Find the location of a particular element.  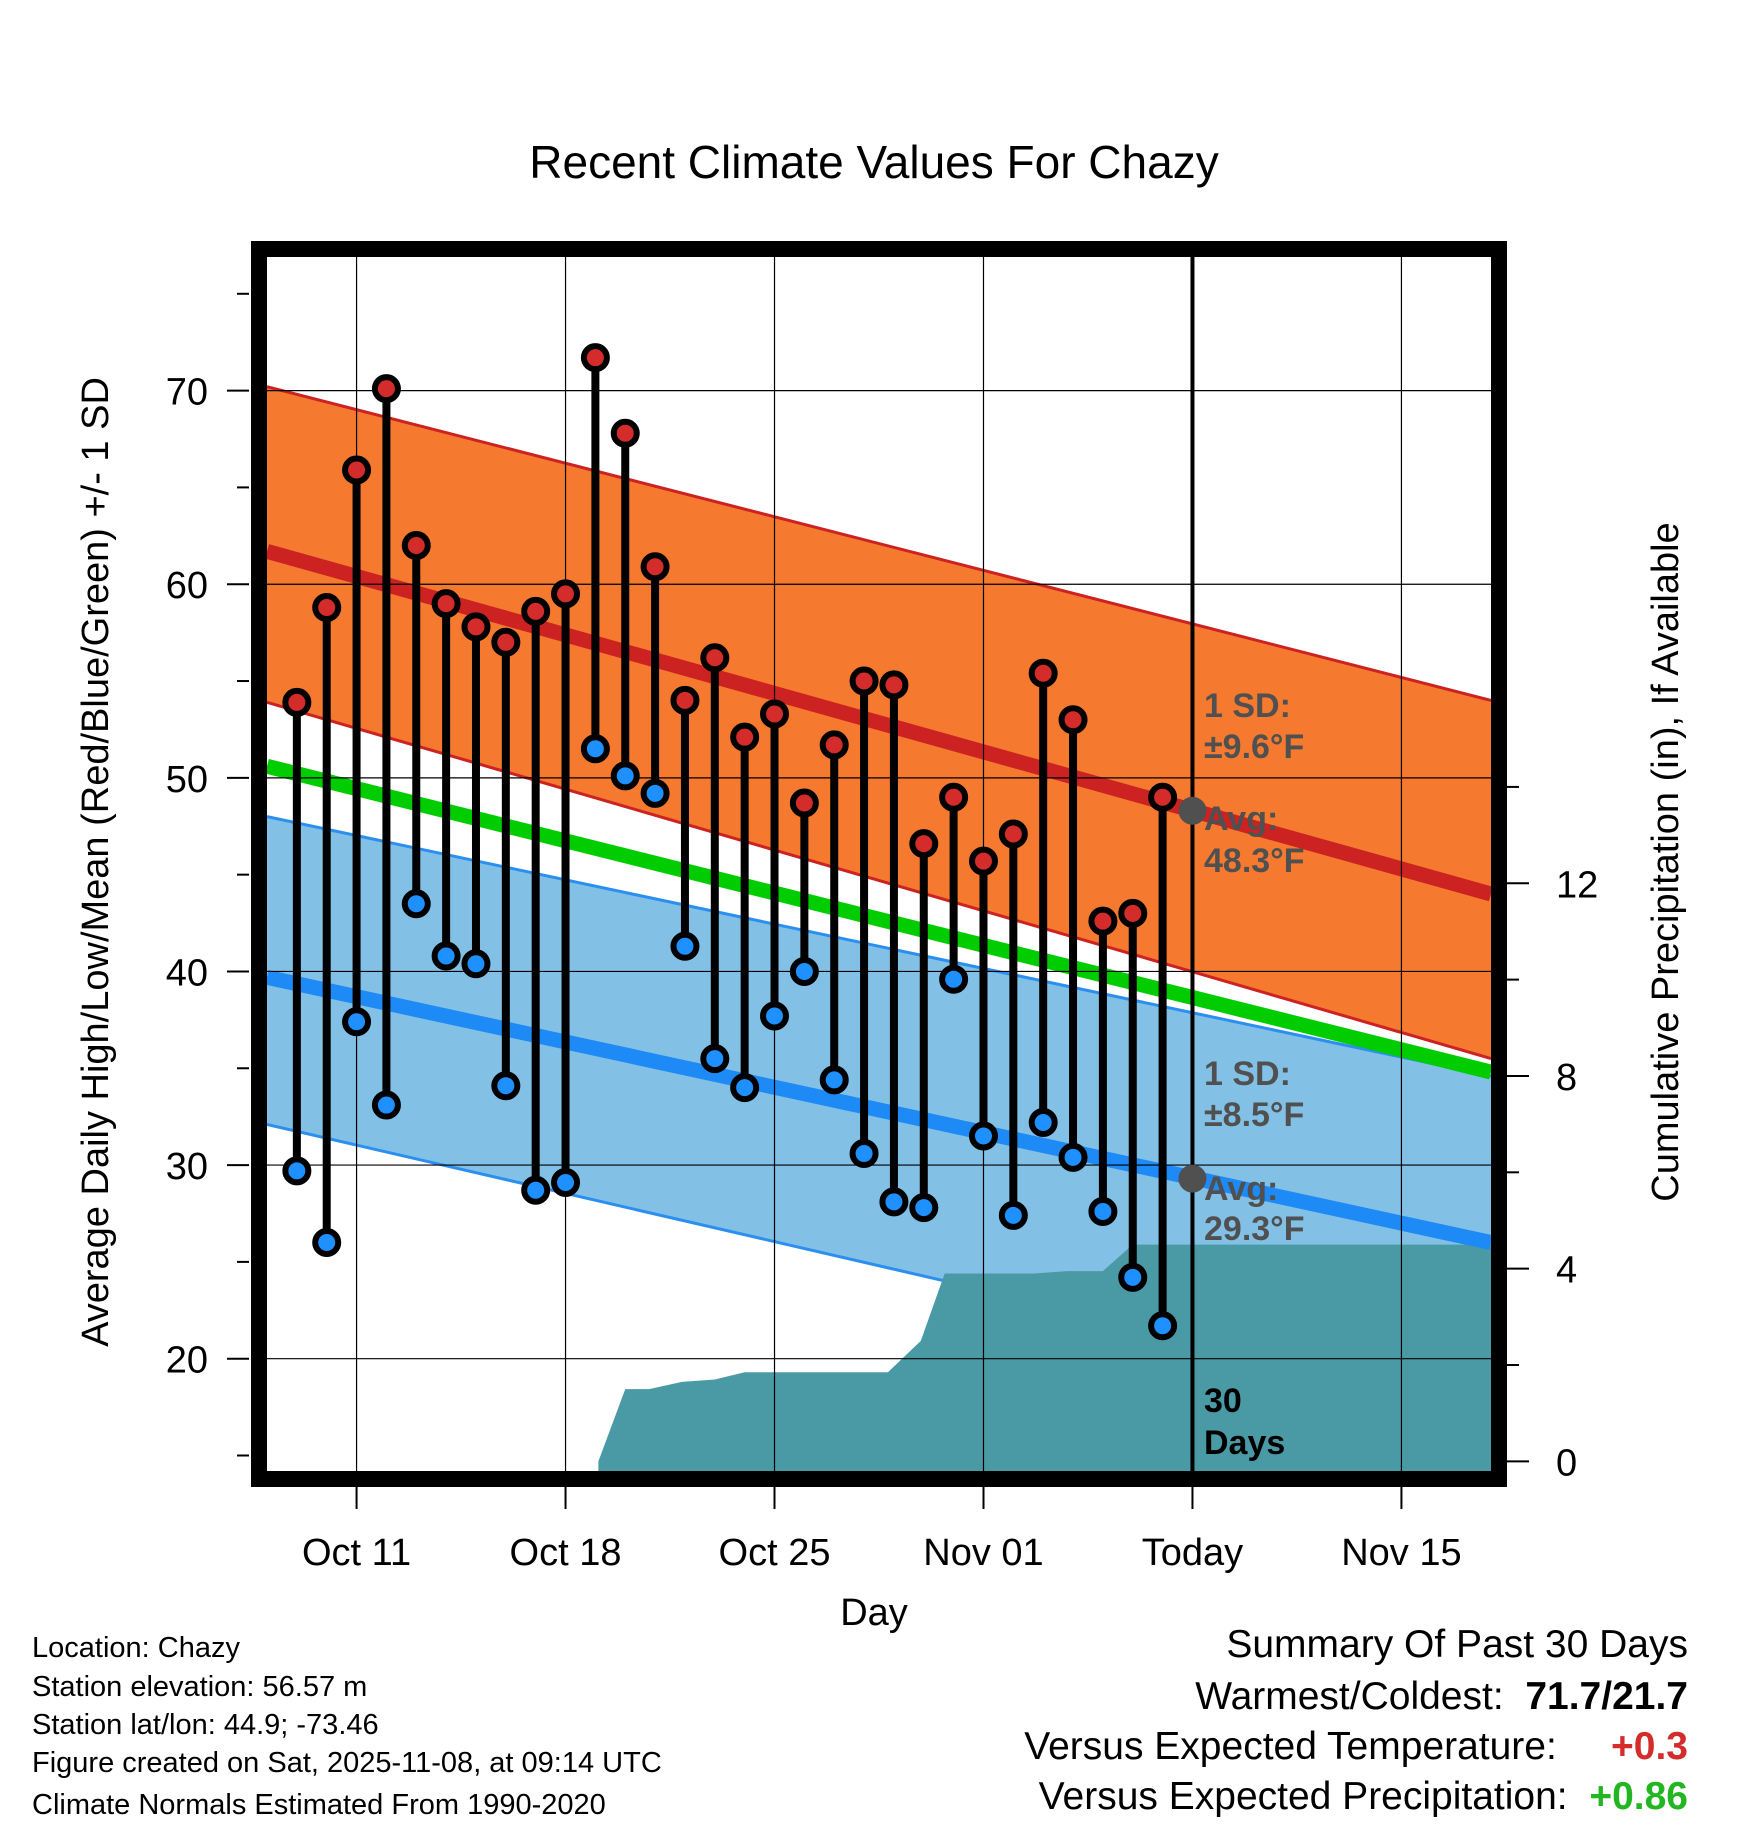

y-tick-label: 70 is located at coordinates (187, 393).